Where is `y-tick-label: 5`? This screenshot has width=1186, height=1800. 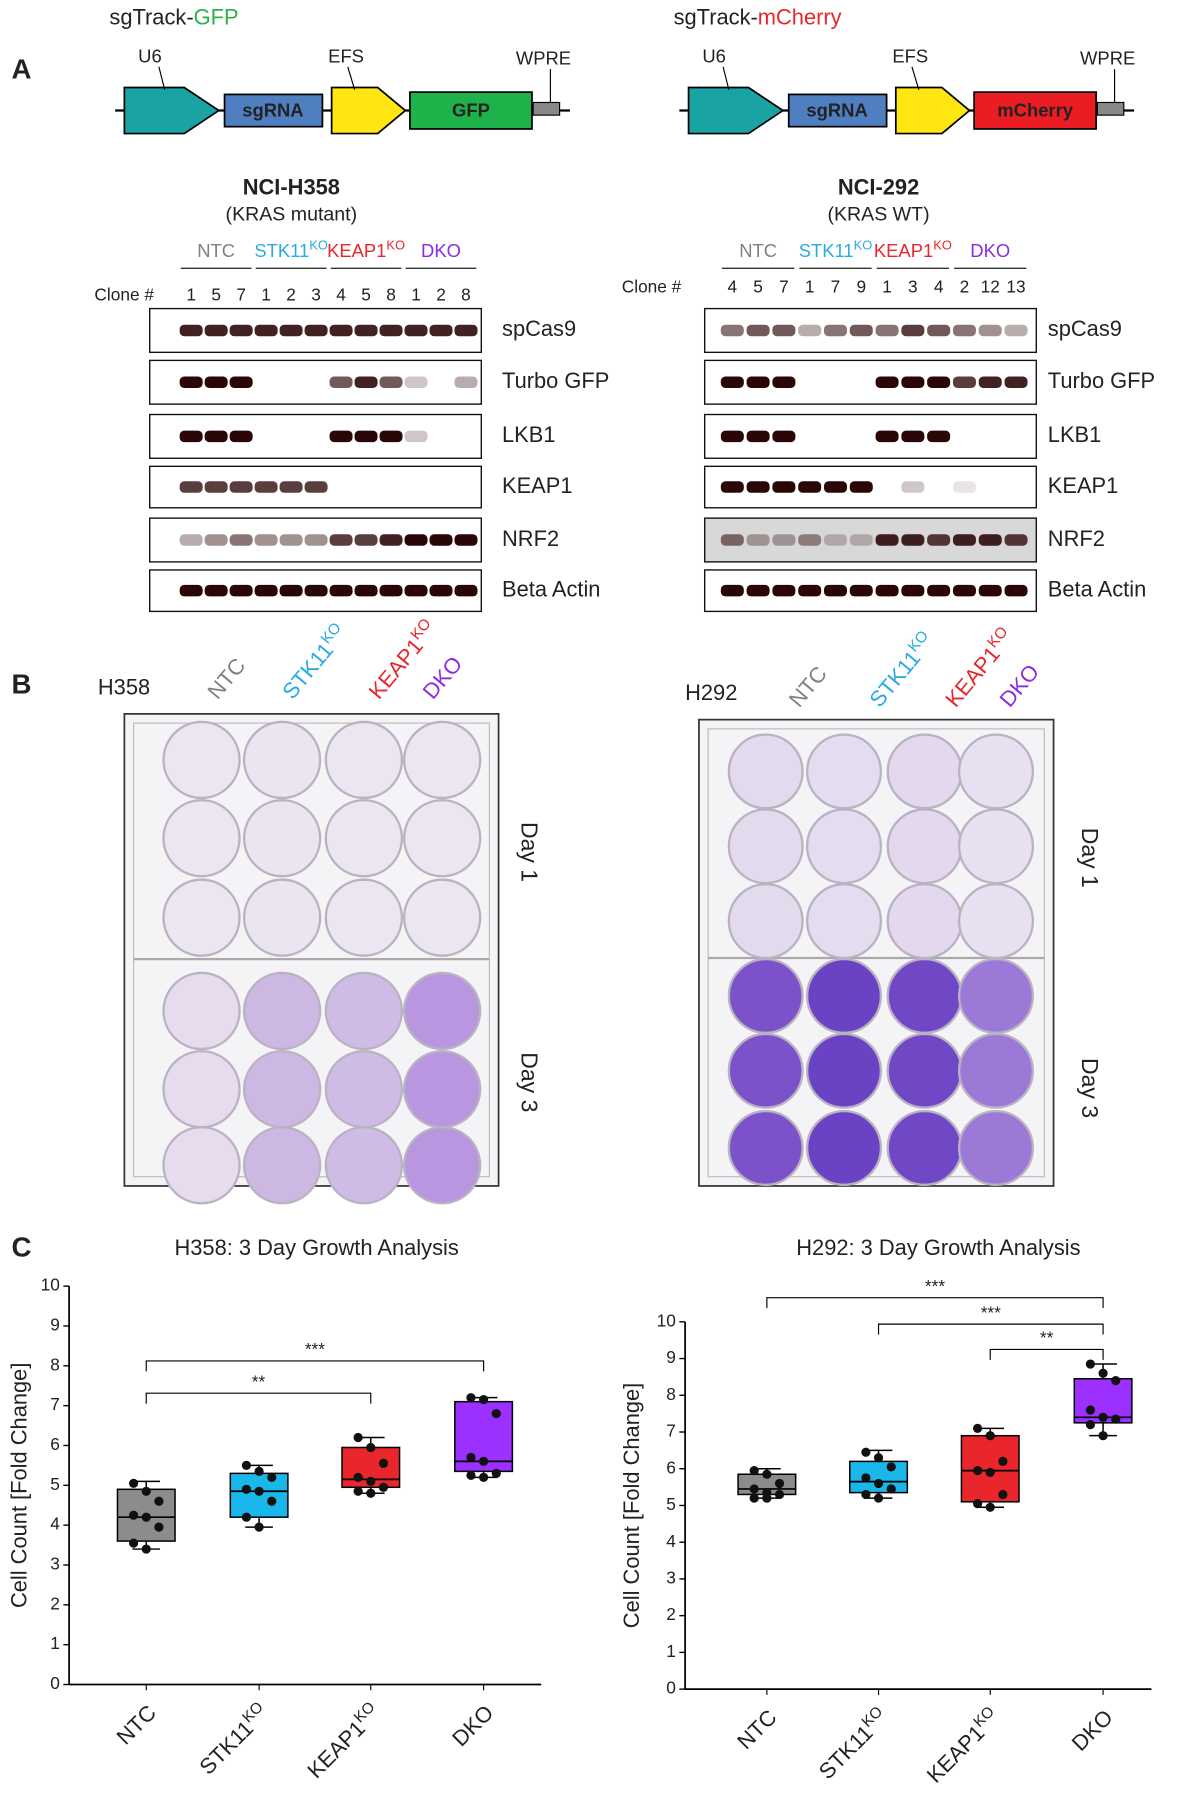
y-tick-label: 5 is located at coordinates (671, 1504).